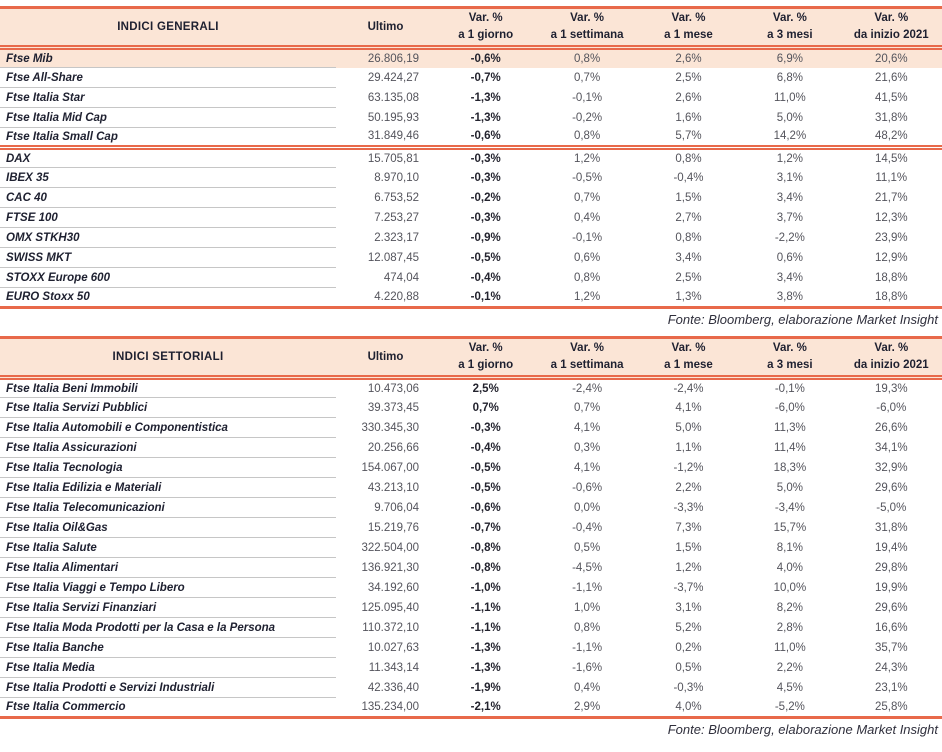 The width and height of the screenshot is (942, 752). Describe the element at coordinates (393, 407) in the screenshot. I see `last-value: 39.373,45` at that location.